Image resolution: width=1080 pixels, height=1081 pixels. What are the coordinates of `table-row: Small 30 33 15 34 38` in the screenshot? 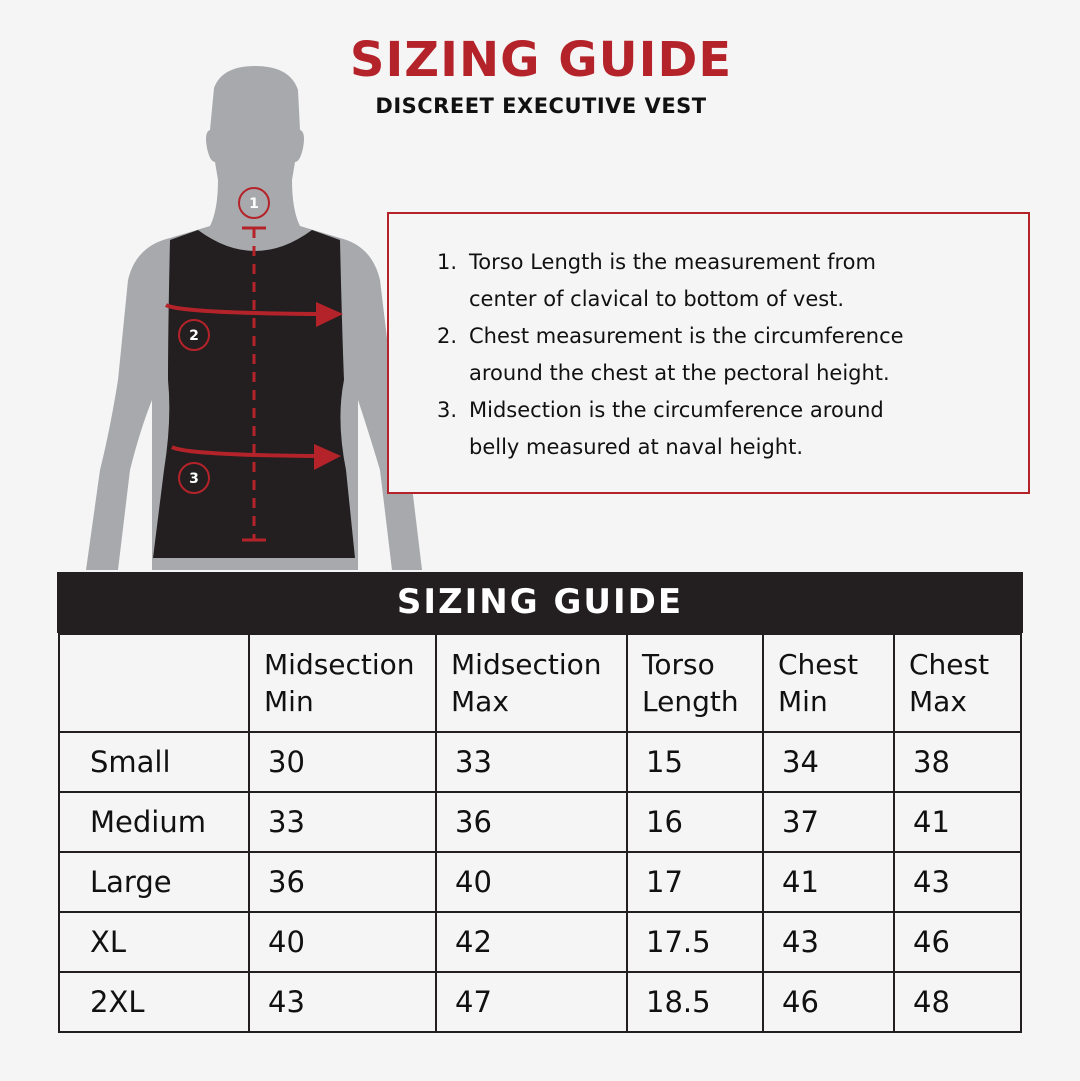 It's located at (540, 762).